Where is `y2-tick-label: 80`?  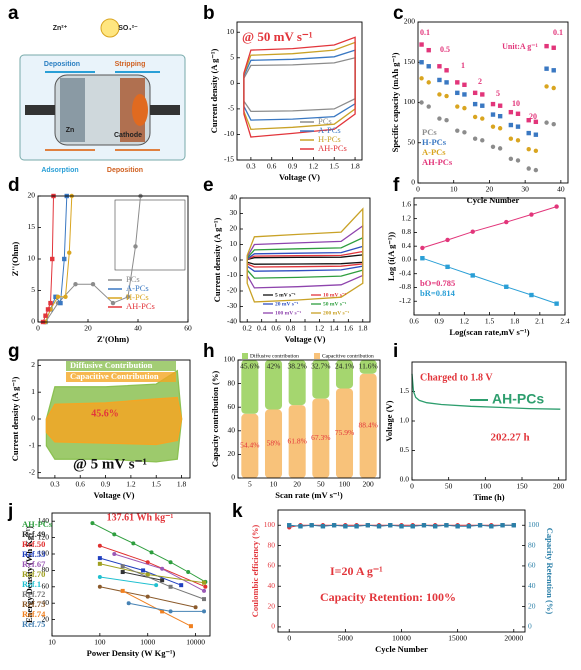 y2-tick-label: 80 is located at coordinates (532, 544).